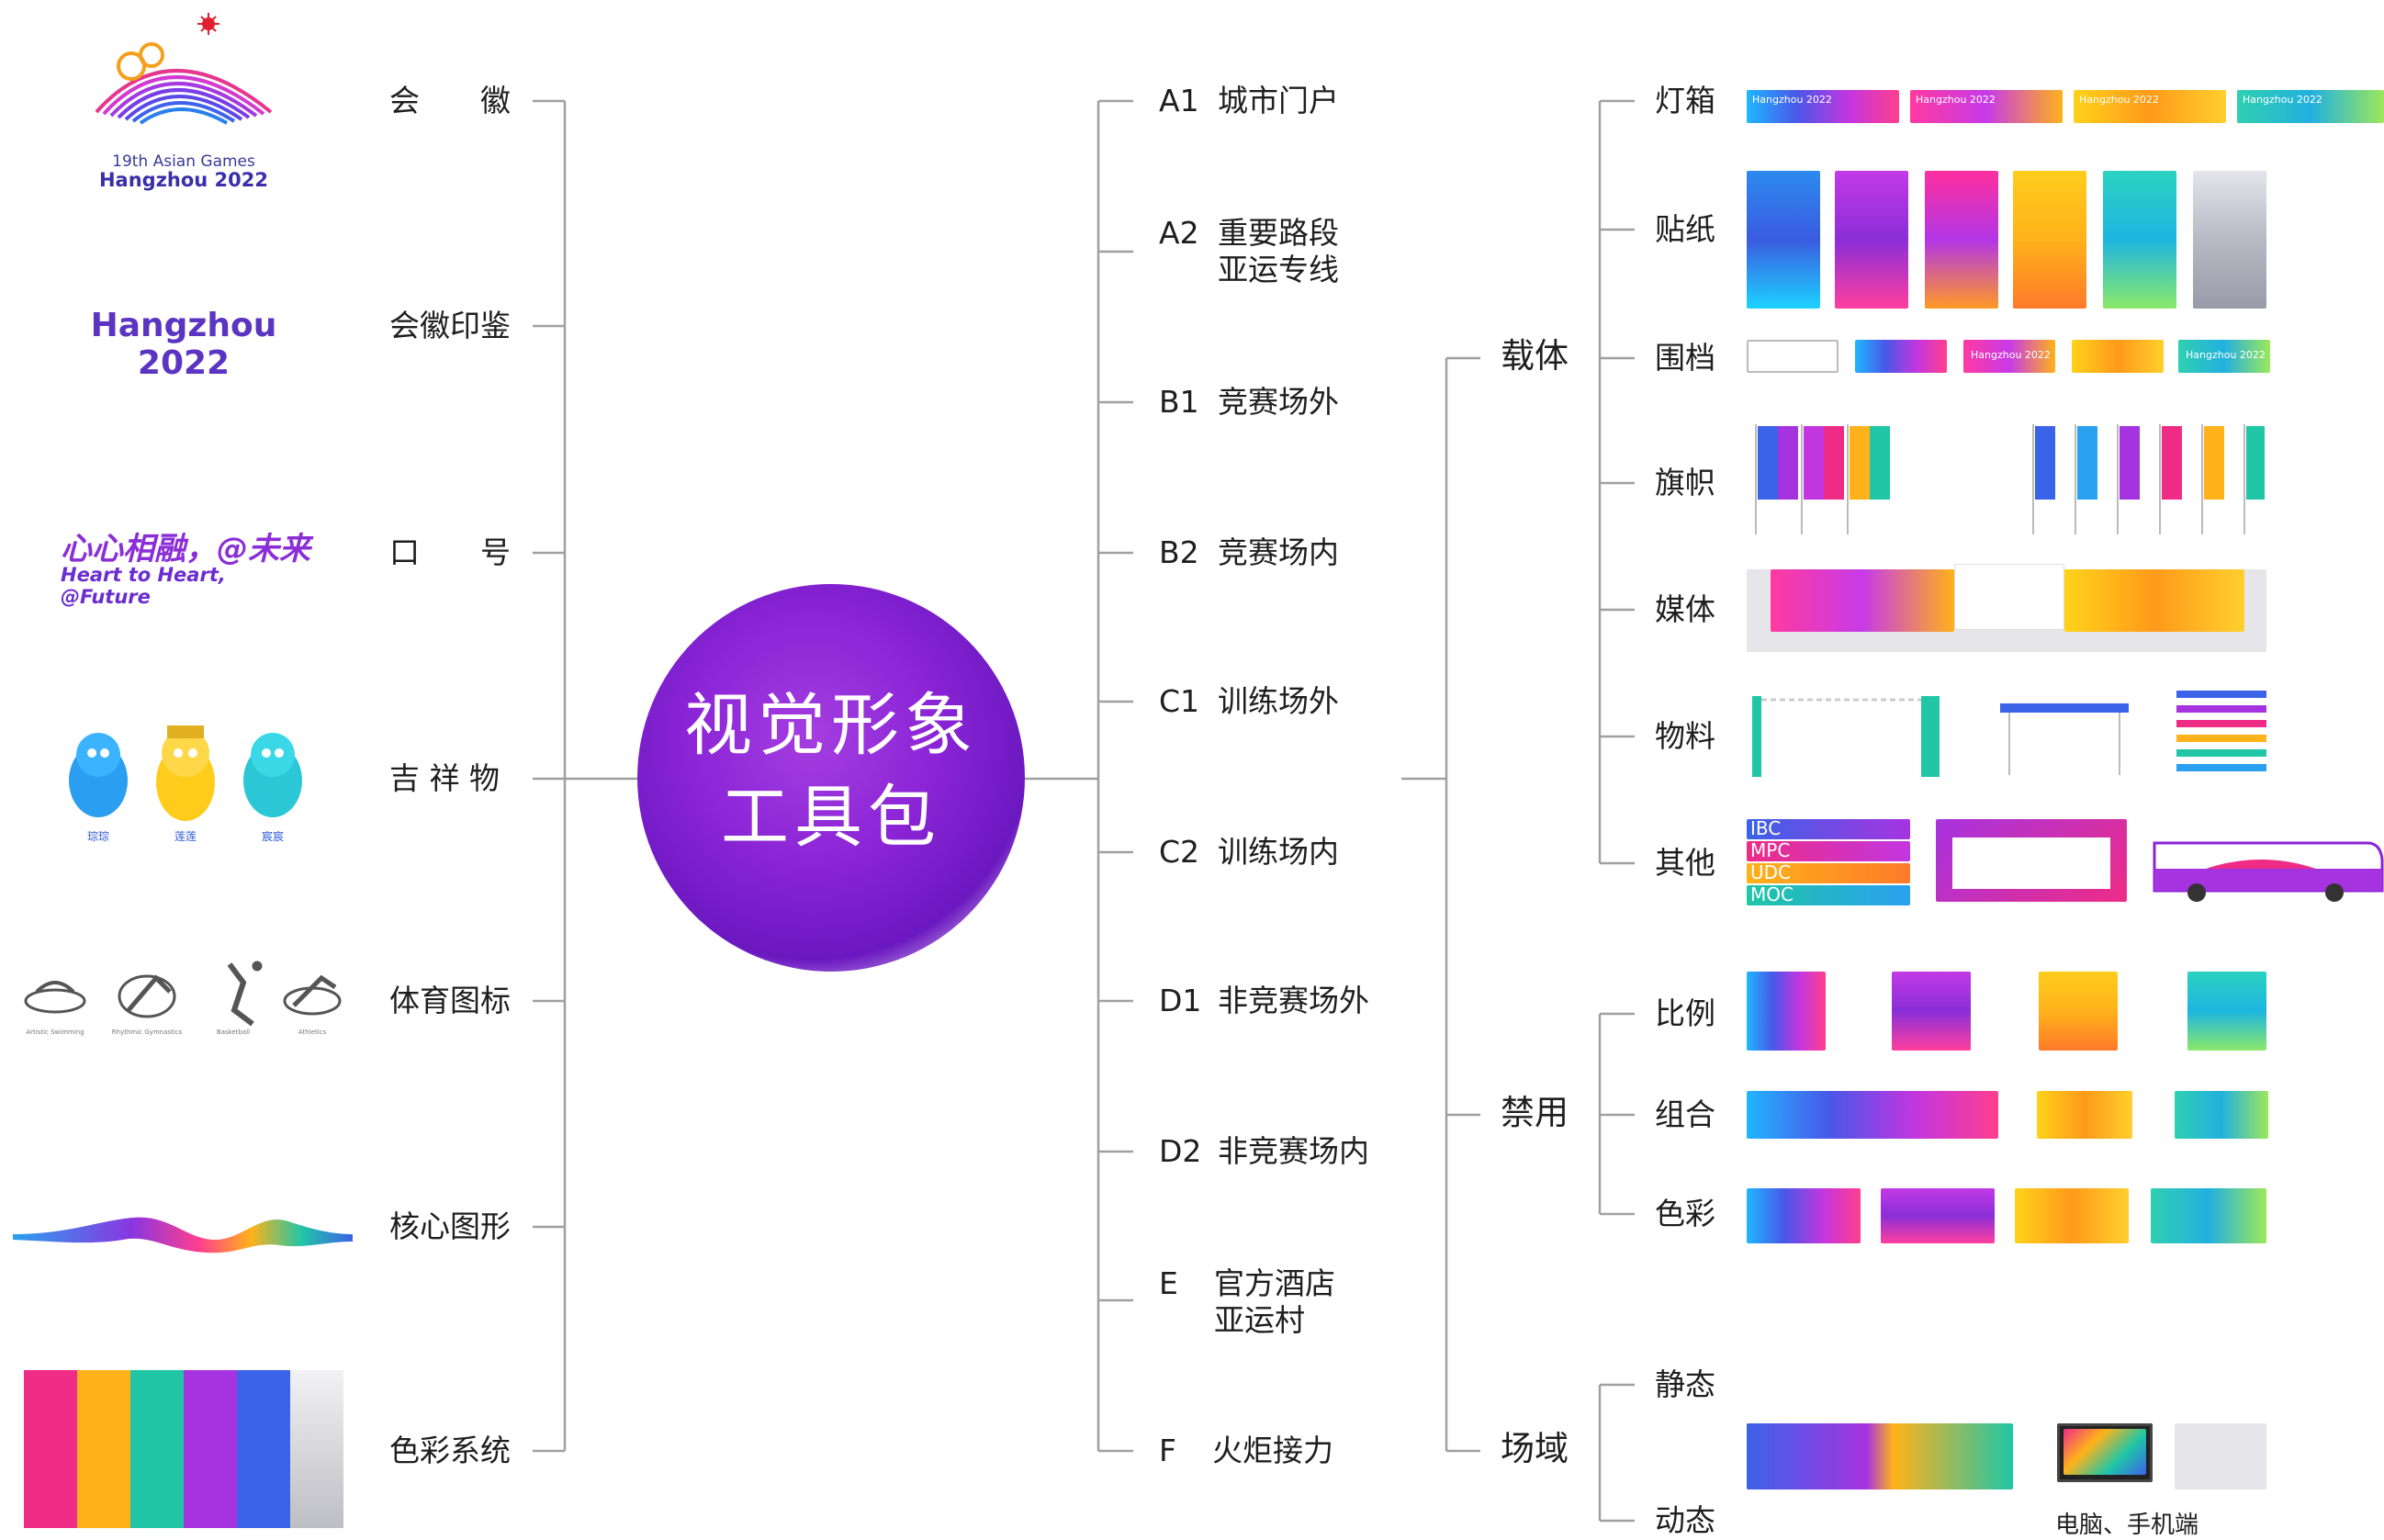 The width and height of the screenshot is (2384, 1540). I want to click on mascots-graphic, so click(185, 785).